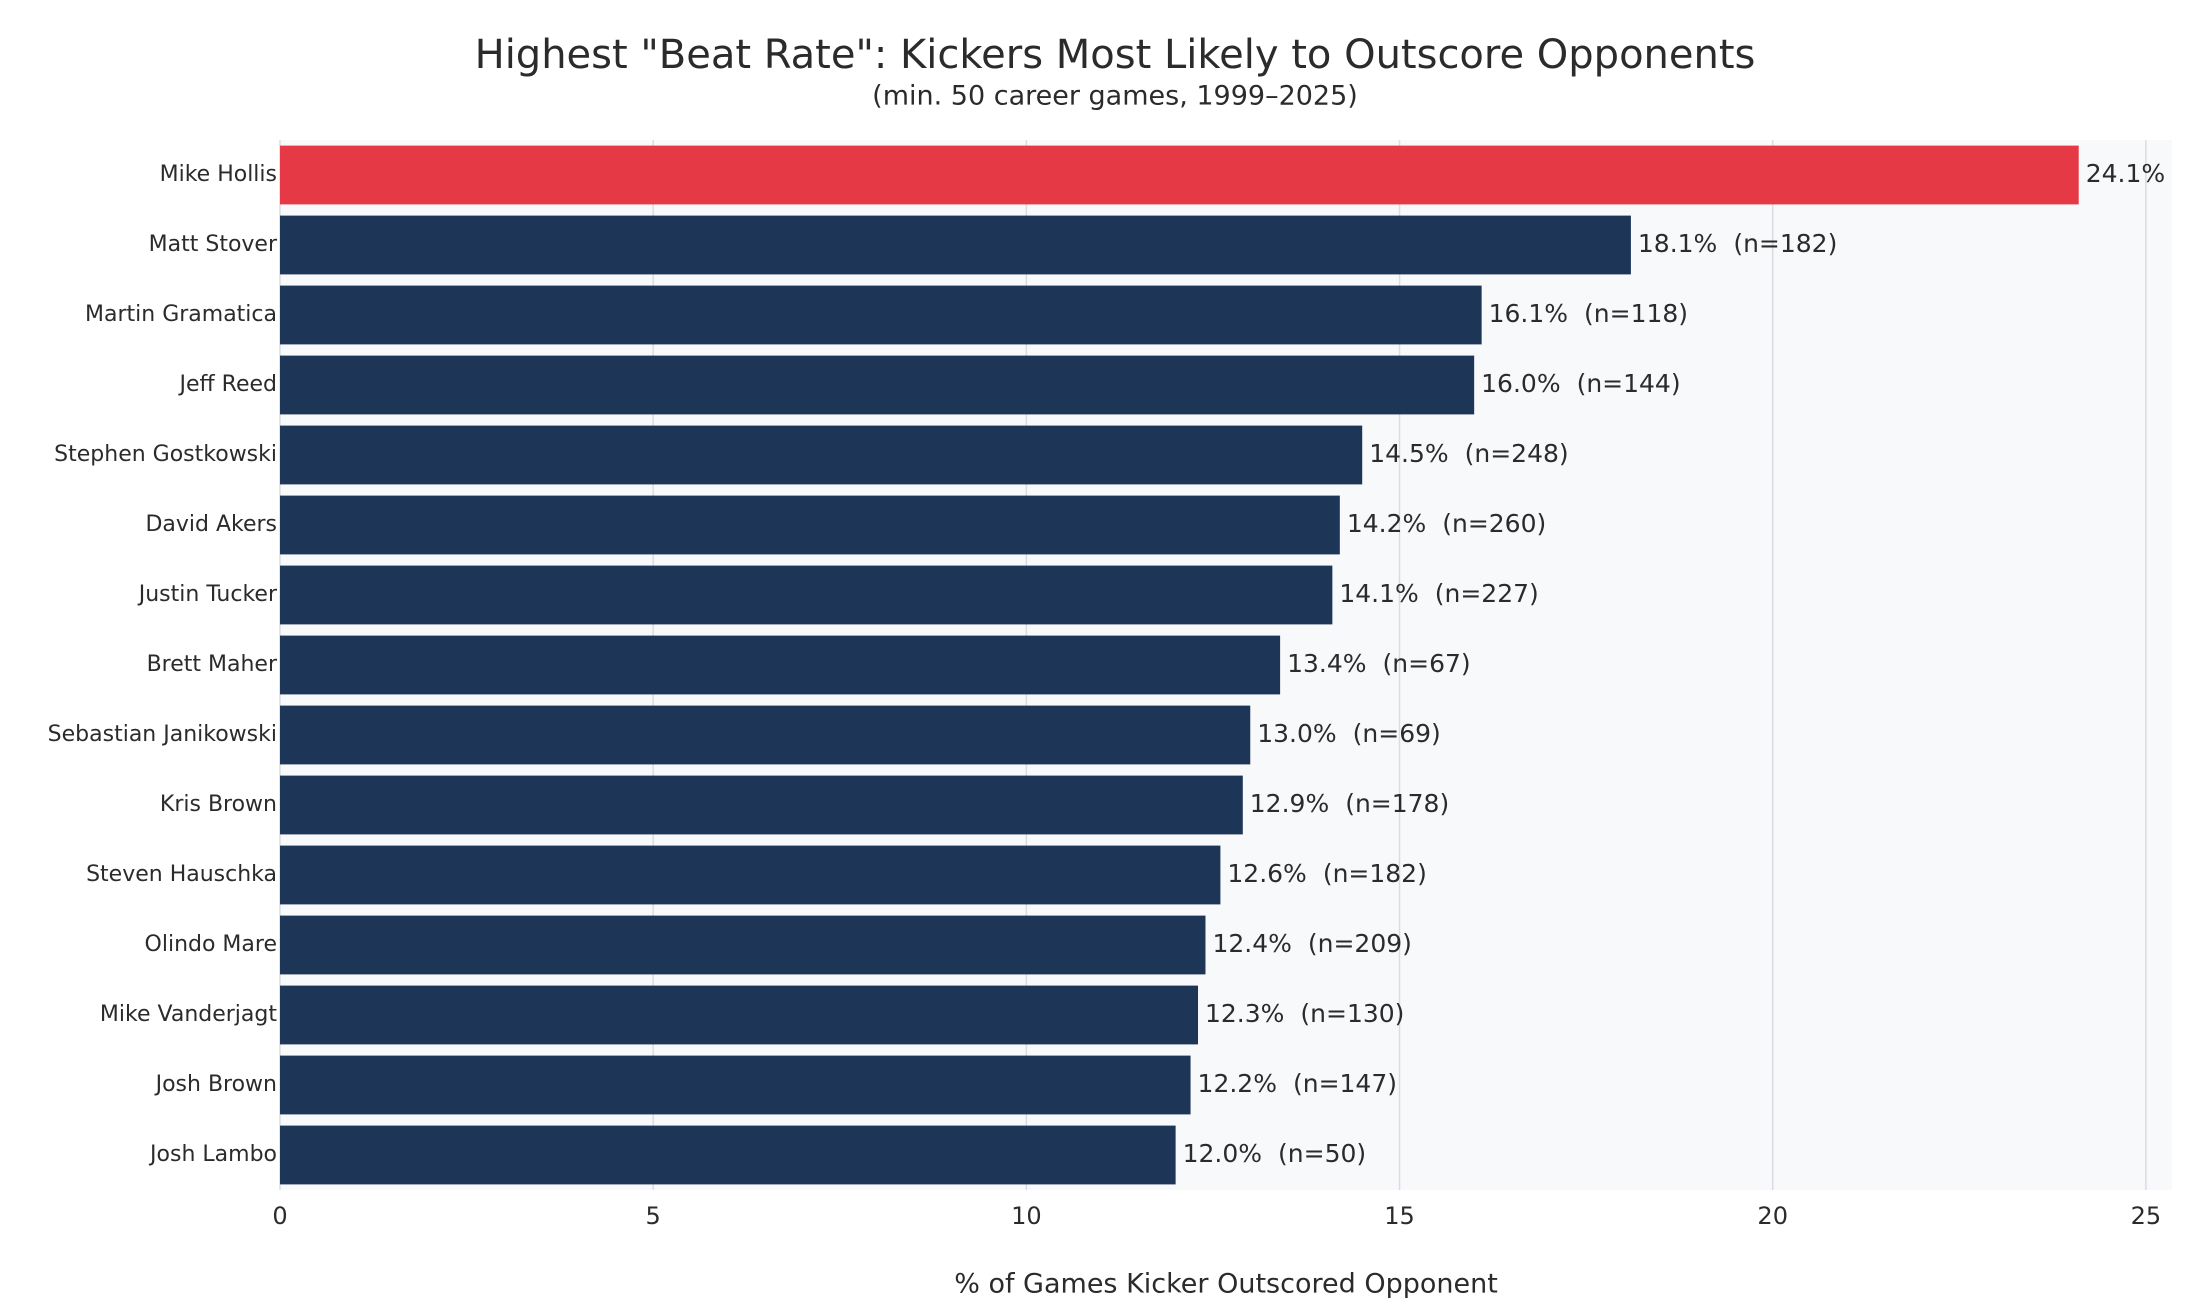  I want to click on y-tick-label: Jeff Reed, so click(227, 384).